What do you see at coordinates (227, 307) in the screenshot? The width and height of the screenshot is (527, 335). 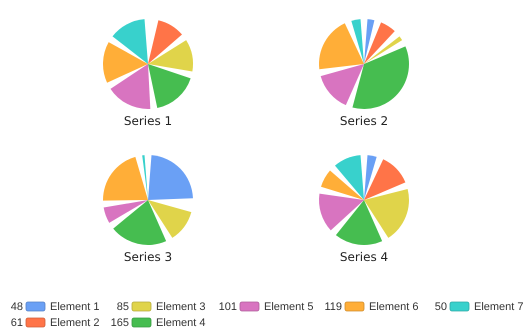 I see `text: 101` at bounding box center [227, 307].